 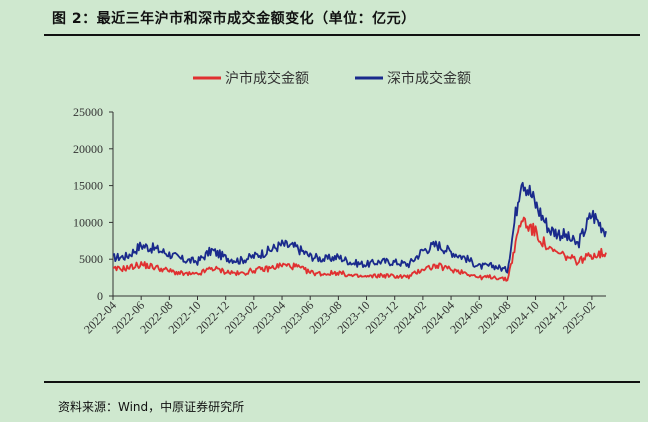 What do you see at coordinates (151, 407) in the screenshot?
I see `source-note: 资料来源：Wind，中原证券研究所` at bounding box center [151, 407].